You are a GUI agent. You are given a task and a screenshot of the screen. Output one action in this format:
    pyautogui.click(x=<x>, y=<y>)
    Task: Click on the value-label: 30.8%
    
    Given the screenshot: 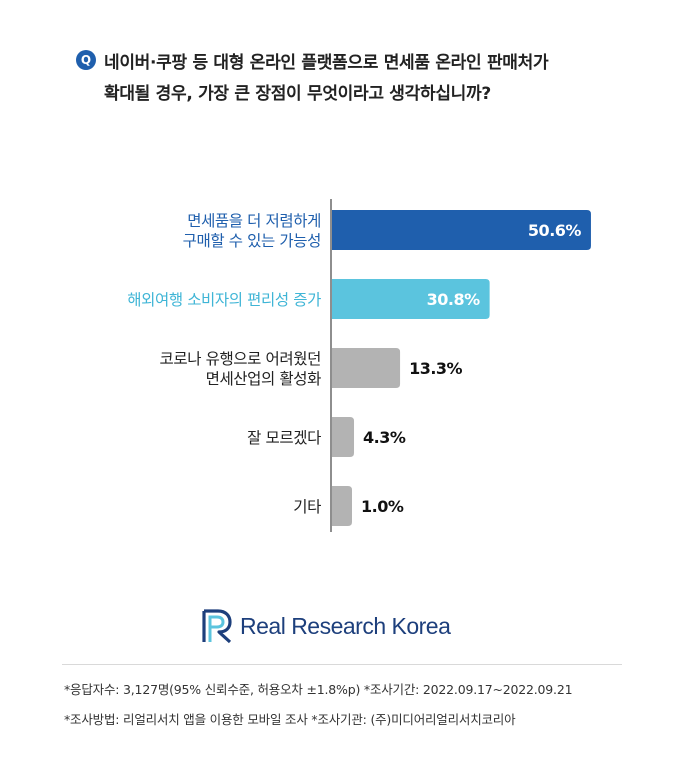 What is the action you would take?
    pyautogui.click(x=453, y=299)
    